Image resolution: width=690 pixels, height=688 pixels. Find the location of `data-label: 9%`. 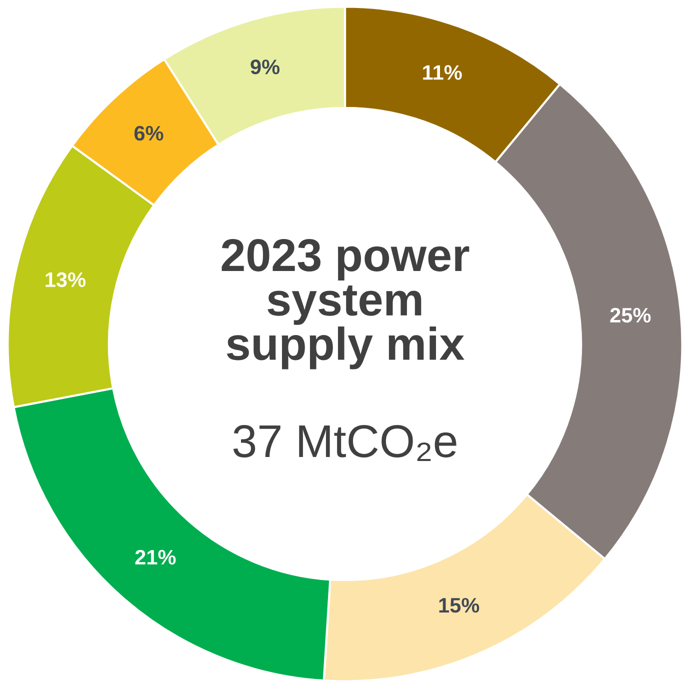

data-label: 9% is located at coordinates (265, 67).